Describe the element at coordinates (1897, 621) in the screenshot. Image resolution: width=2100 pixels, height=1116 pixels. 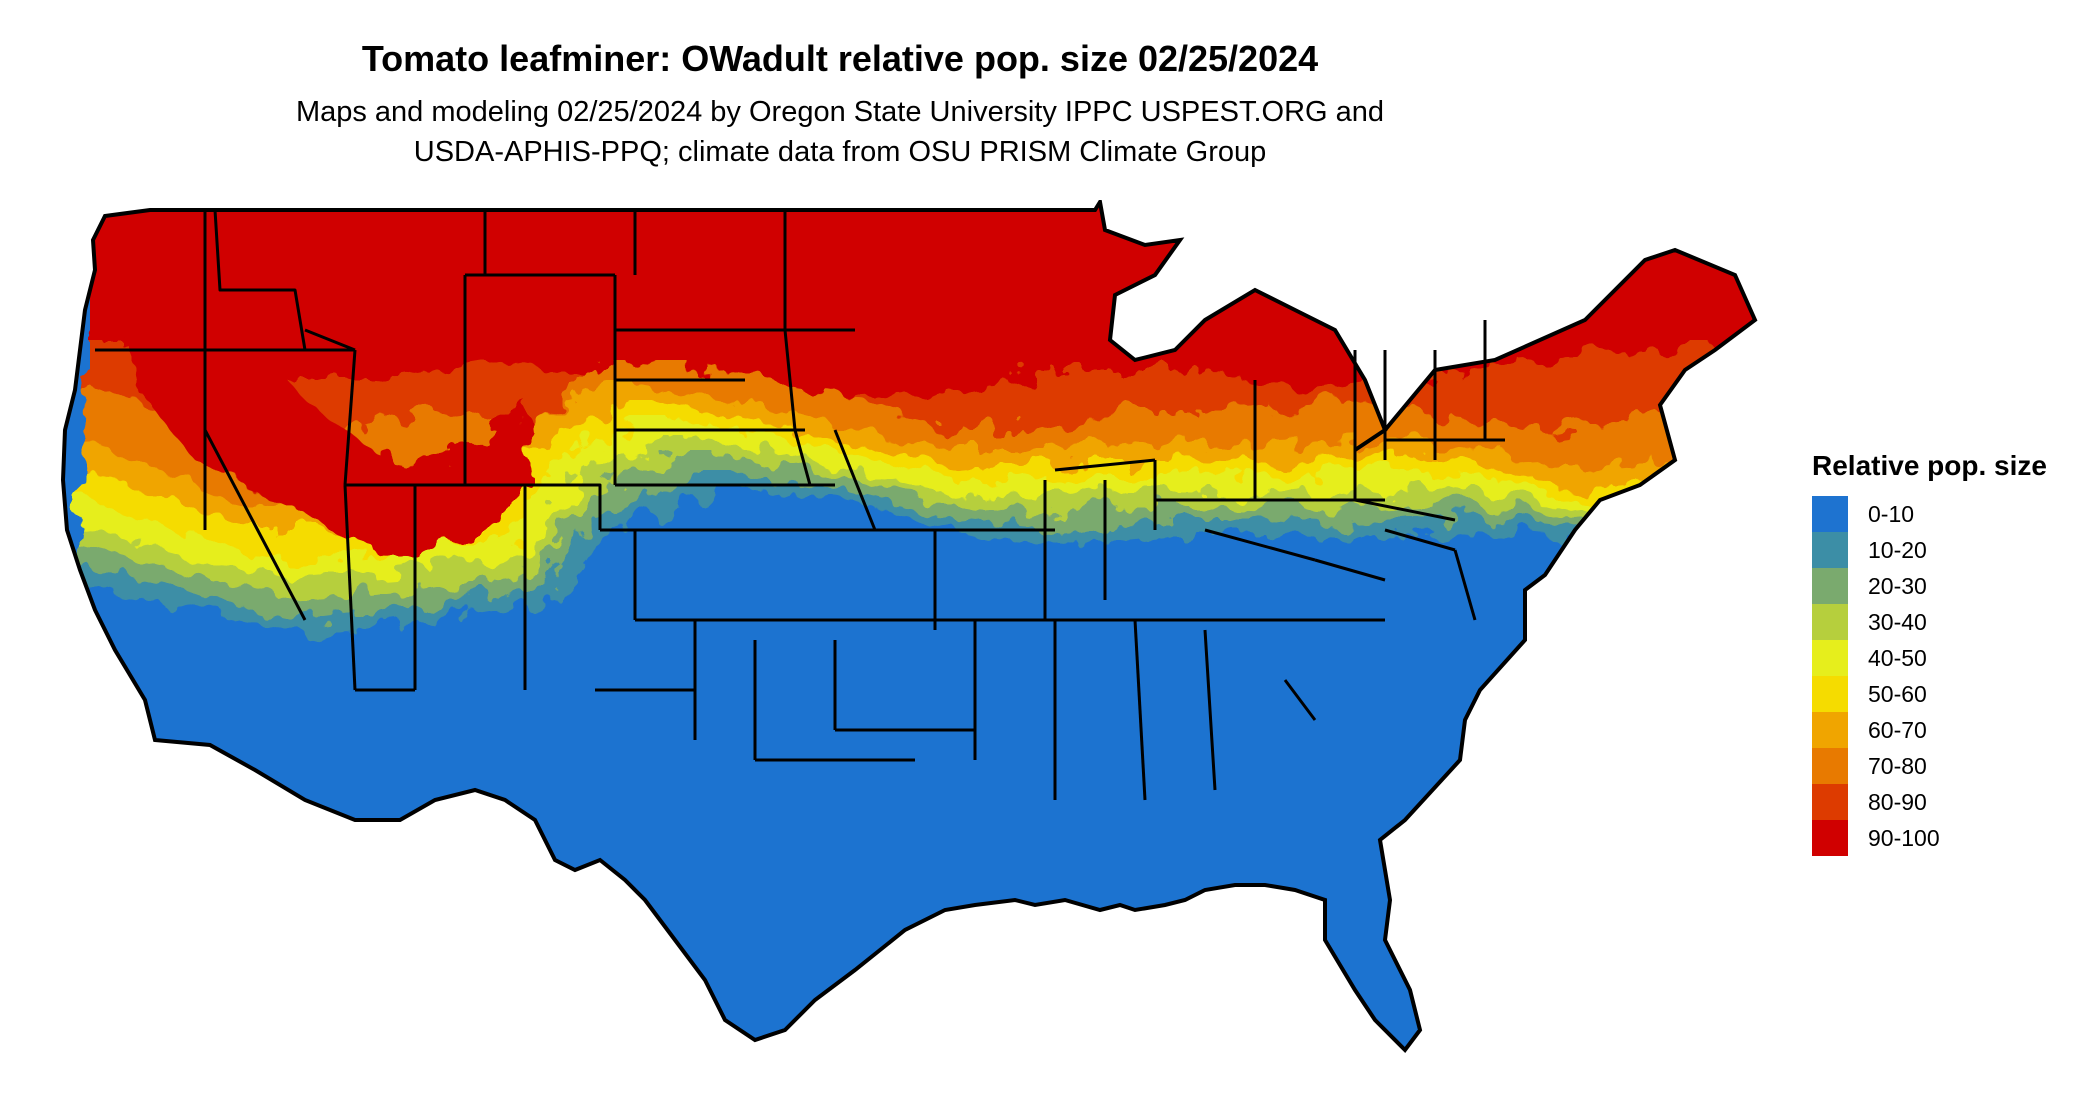
I see `legend-label: 30-40` at that location.